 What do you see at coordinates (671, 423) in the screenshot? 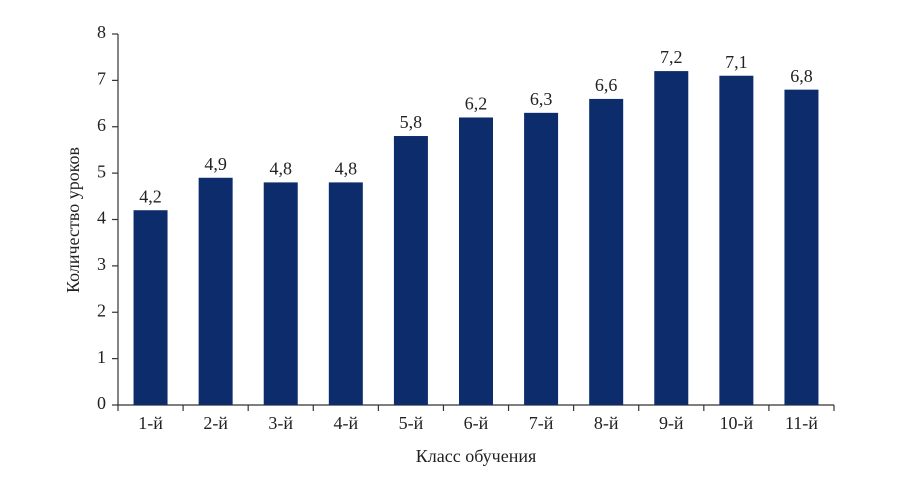
I see `x-tick-label: 9-й` at bounding box center [671, 423].